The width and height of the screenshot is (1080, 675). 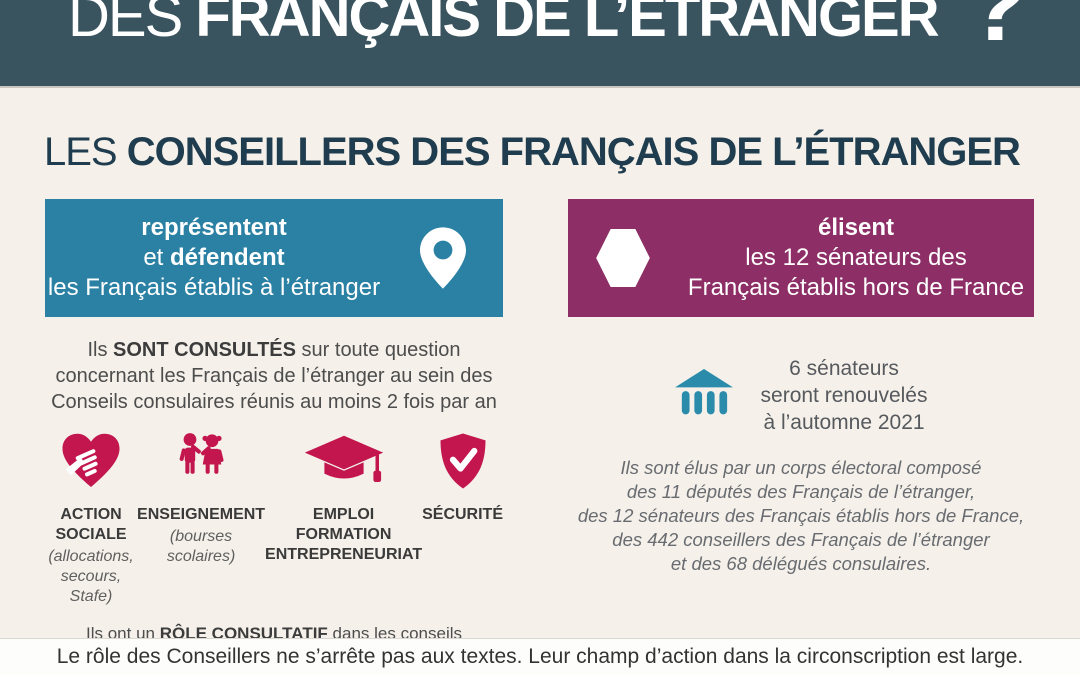 What do you see at coordinates (201, 546) in the screenshot?
I see `domain-sublabel: (bourses scolaires)` at bounding box center [201, 546].